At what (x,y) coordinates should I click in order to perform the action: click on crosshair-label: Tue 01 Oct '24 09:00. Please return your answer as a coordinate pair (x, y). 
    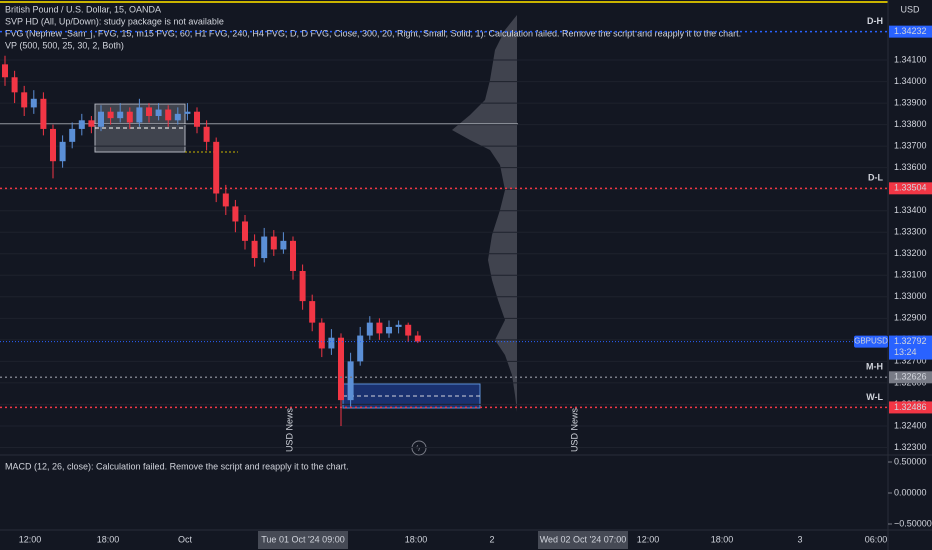
    Looking at the image, I should click on (302, 539).